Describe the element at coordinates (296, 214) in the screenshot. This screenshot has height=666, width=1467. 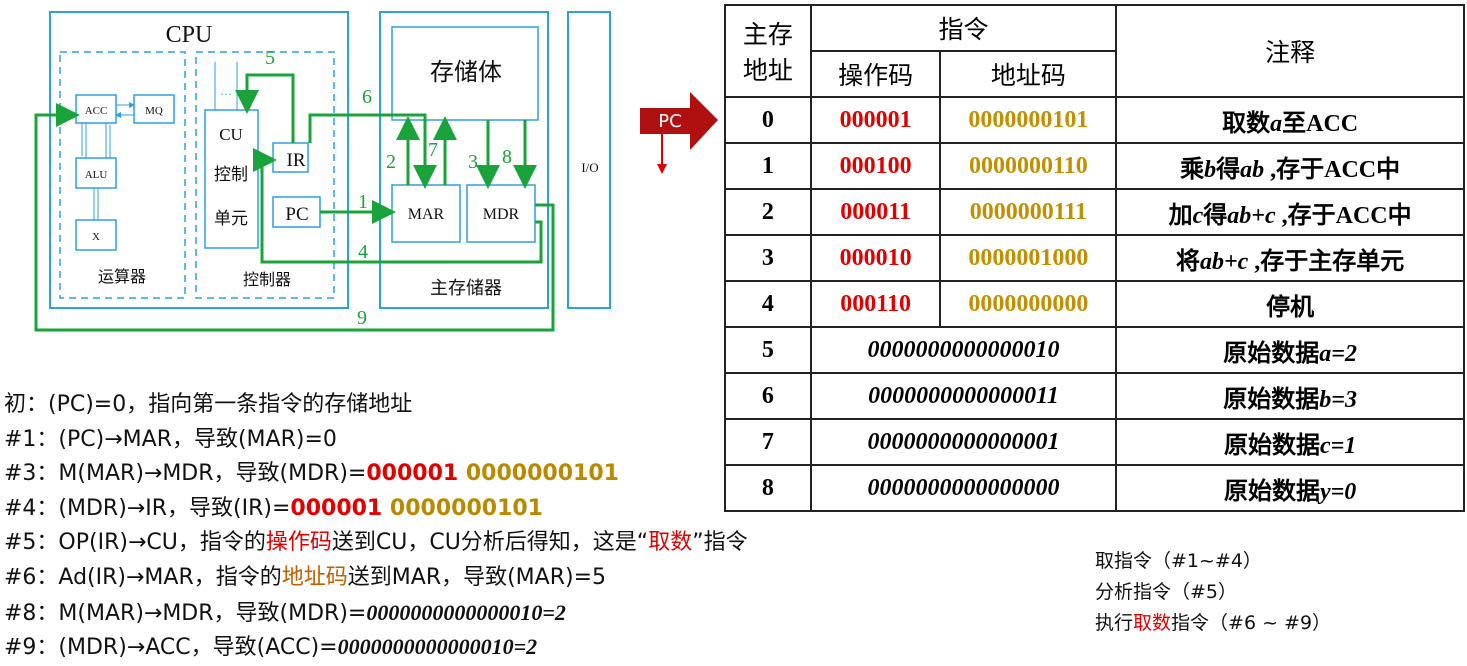
I see `pc-label: PC` at that location.